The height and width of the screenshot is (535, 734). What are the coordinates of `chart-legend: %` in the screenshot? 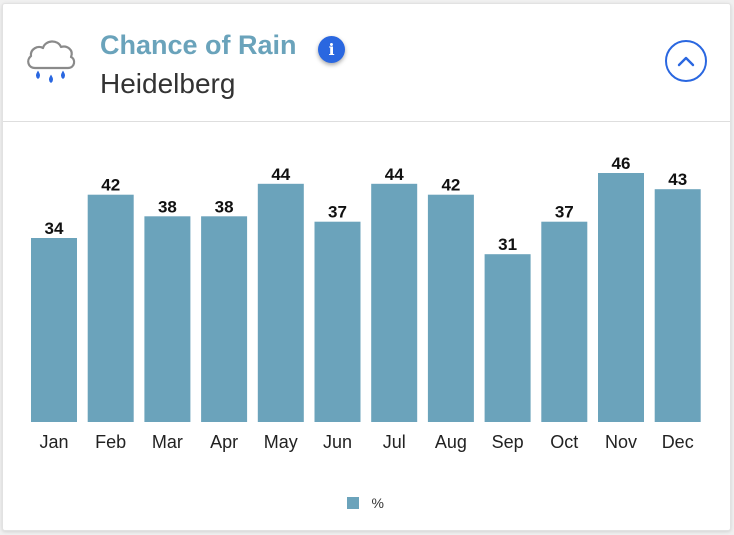 It's located at (365, 502).